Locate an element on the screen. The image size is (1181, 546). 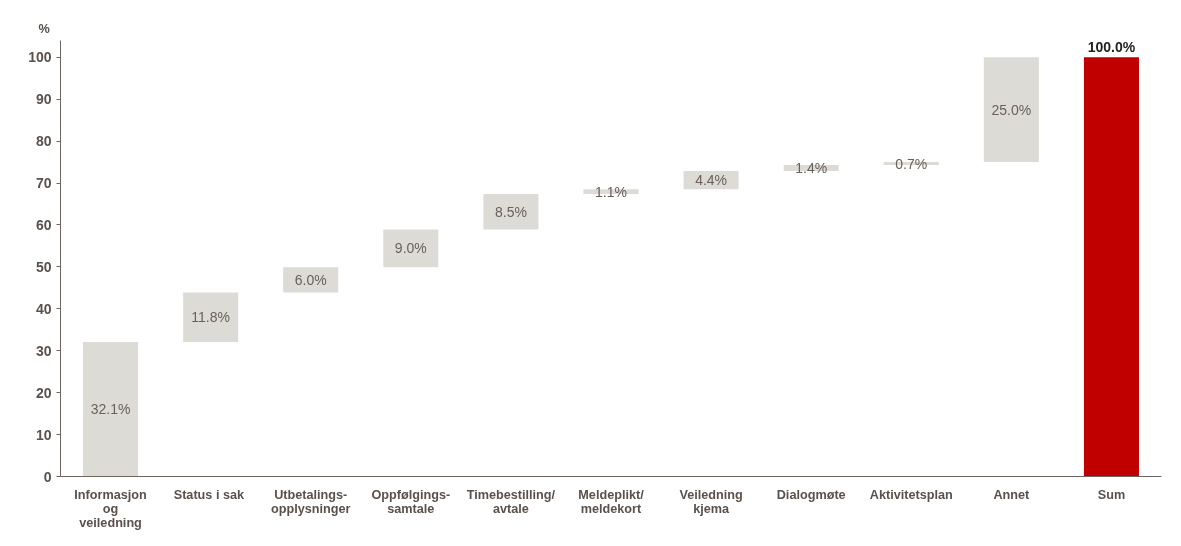
data-label: 8.5% is located at coordinates (510, 211).